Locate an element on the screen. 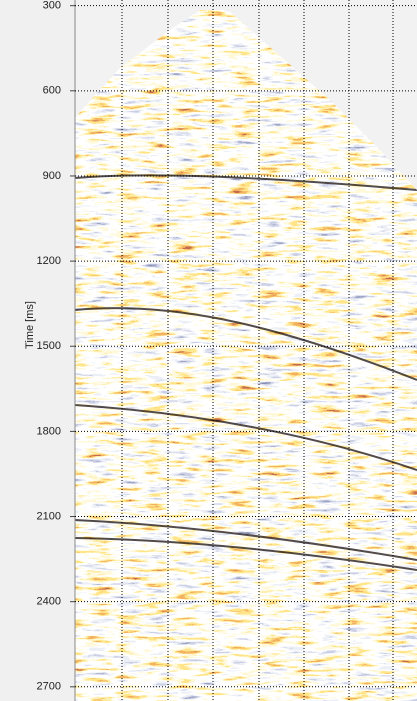  y-tick-label: 2700 is located at coordinates (49, 687).